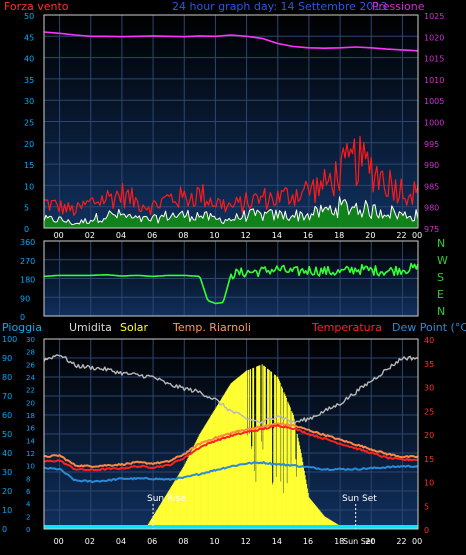  I want to click on right-tick-label: 990, so click(431, 165).